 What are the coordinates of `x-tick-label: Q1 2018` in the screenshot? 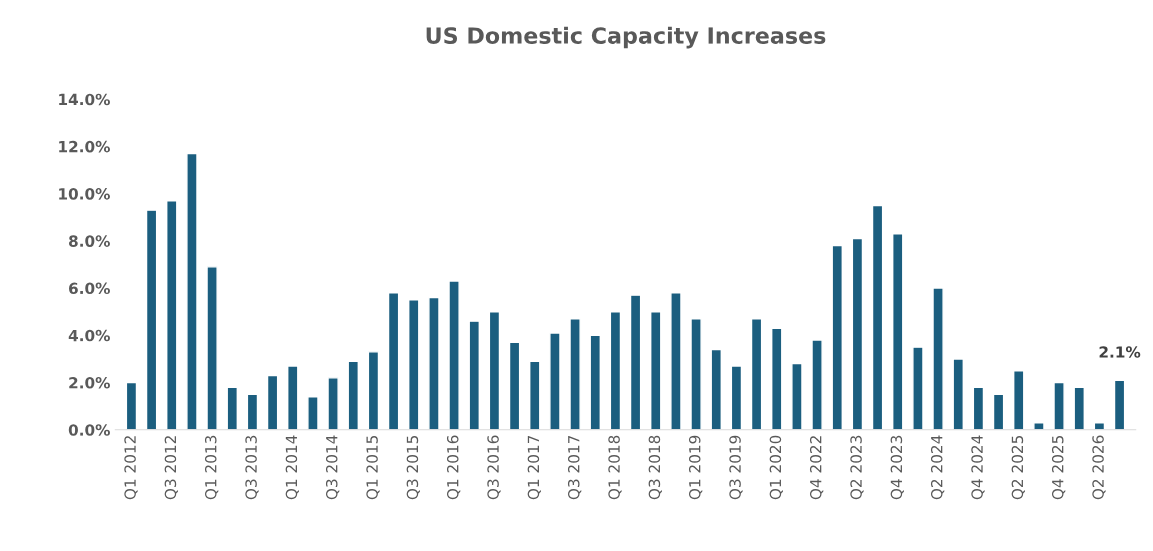 It's located at (615, 467).